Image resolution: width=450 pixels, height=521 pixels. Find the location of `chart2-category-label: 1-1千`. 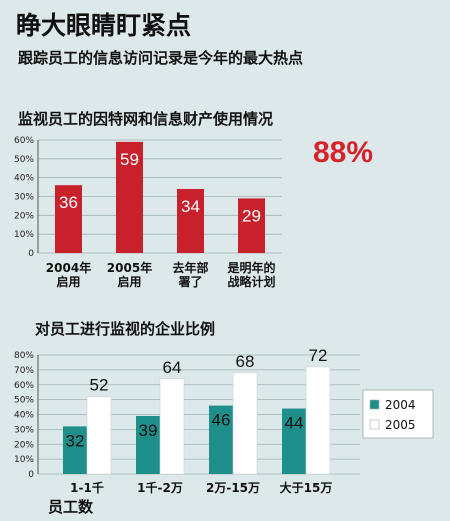

chart2-category-label: 1-1千 is located at coordinates (87, 487).